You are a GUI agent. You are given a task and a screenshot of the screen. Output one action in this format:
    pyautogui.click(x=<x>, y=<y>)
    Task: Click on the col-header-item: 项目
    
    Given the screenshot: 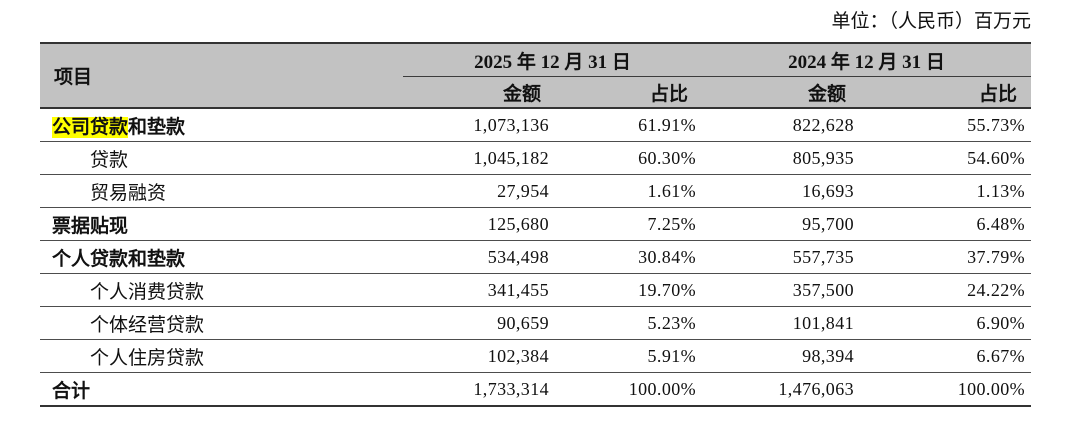 What is the action you would take?
    pyautogui.click(x=221, y=75)
    